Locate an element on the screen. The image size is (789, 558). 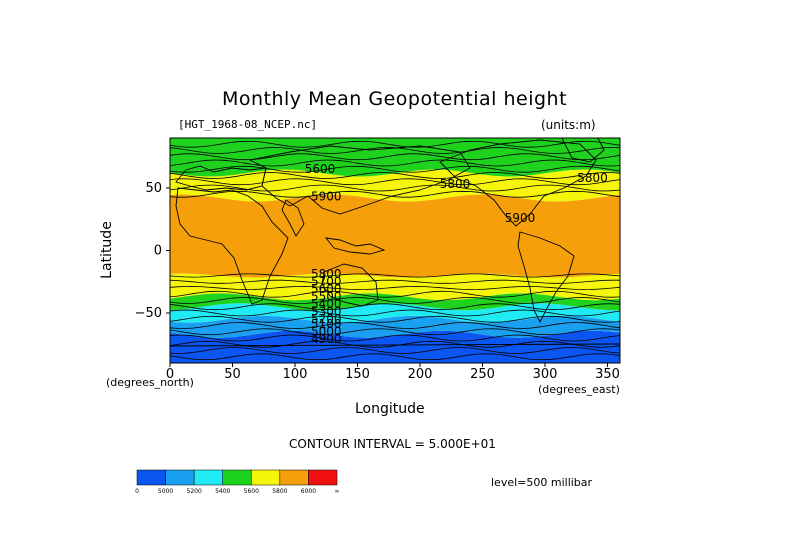
x-tick-label: 150 is located at coordinates (357, 374).